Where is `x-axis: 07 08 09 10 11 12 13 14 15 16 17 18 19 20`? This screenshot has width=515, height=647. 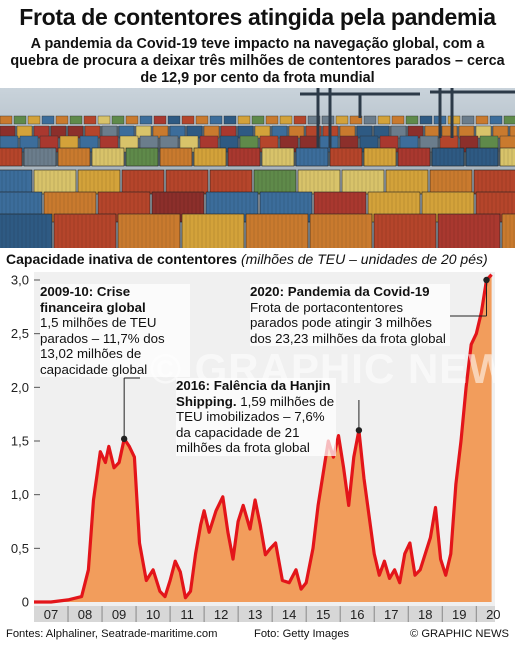 x-axis: 07 08 09 10 11 12 13 14 15 16 17 18 19 20 is located at coordinates (272, 614).